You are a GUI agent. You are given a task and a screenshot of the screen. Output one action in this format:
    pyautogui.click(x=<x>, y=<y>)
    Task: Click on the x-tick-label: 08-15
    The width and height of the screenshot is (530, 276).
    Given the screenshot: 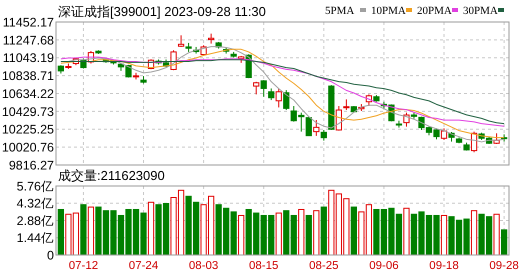 What is the action you would take?
    pyautogui.click(x=263, y=266)
    